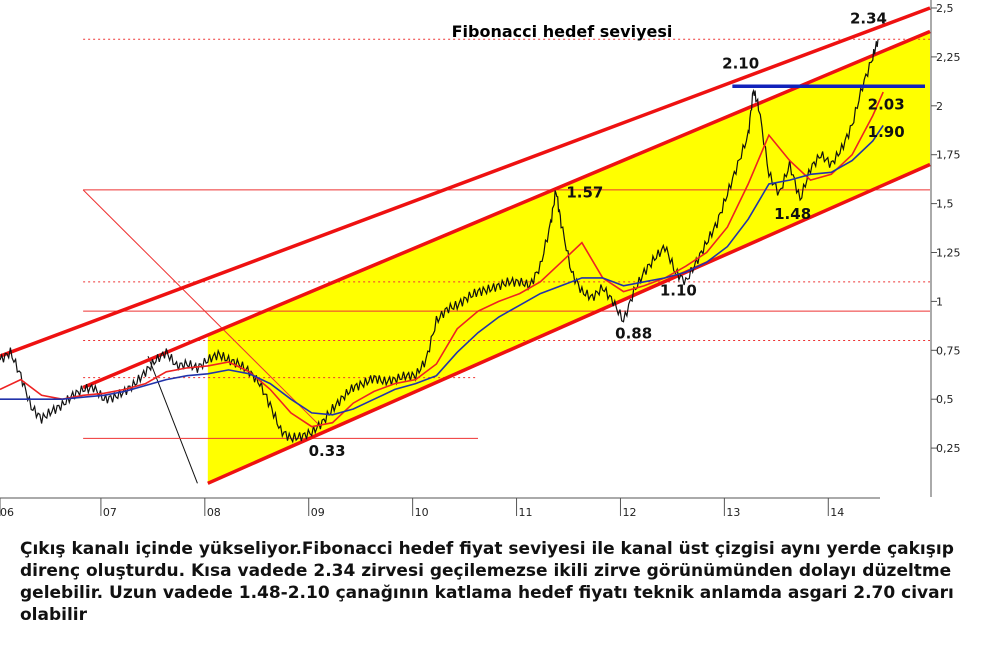 The width and height of the screenshot is (1000, 650). Describe the element at coordinates (886, 105) in the screenshot. I see `value-annotation: 2.03` at that location.